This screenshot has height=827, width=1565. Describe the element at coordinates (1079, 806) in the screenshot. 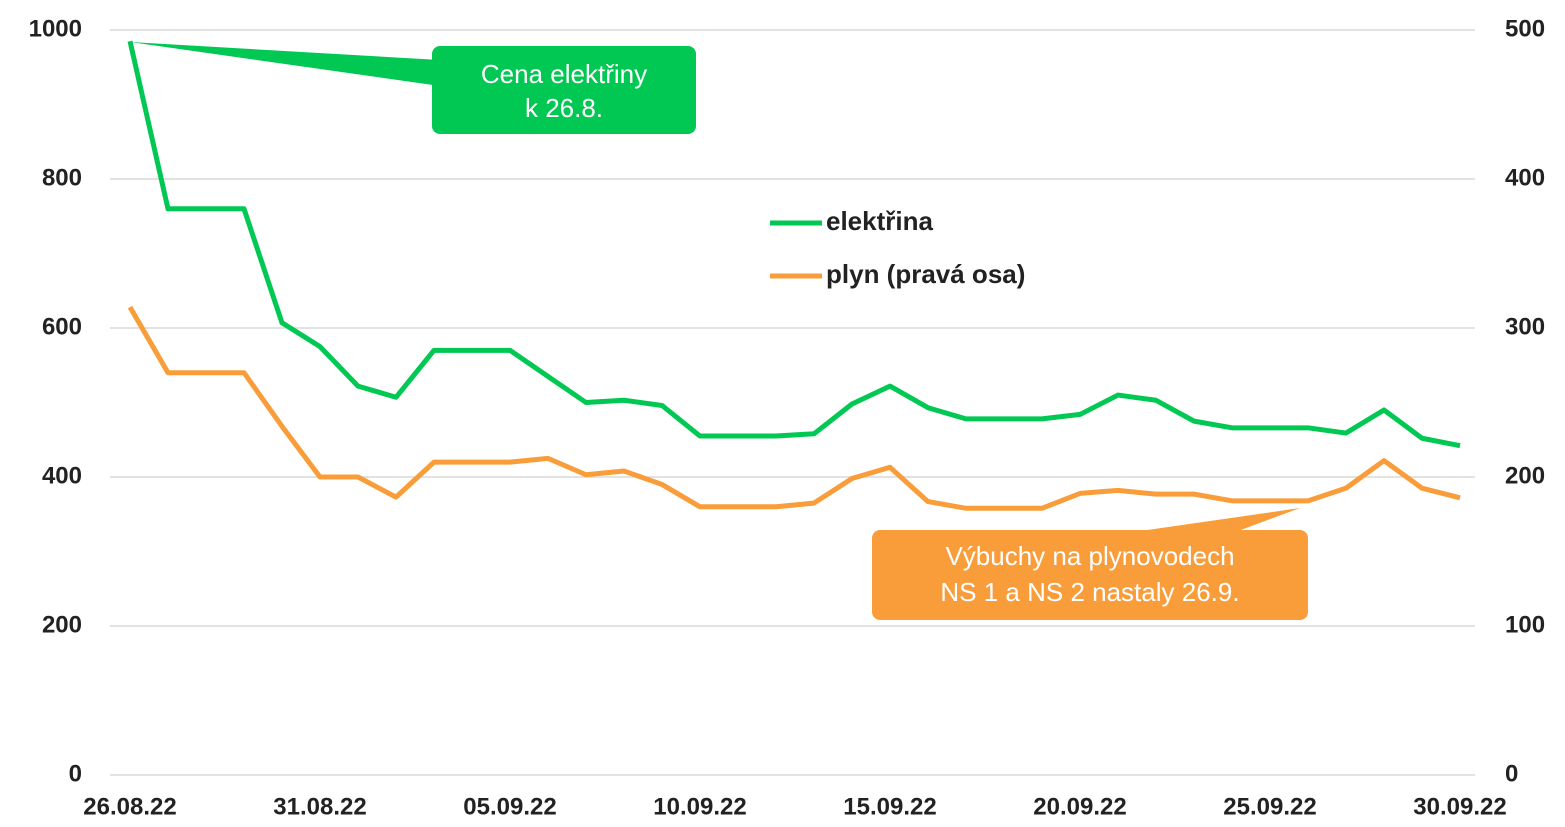

I see `x-tick-label: 20.09.22` at that location.